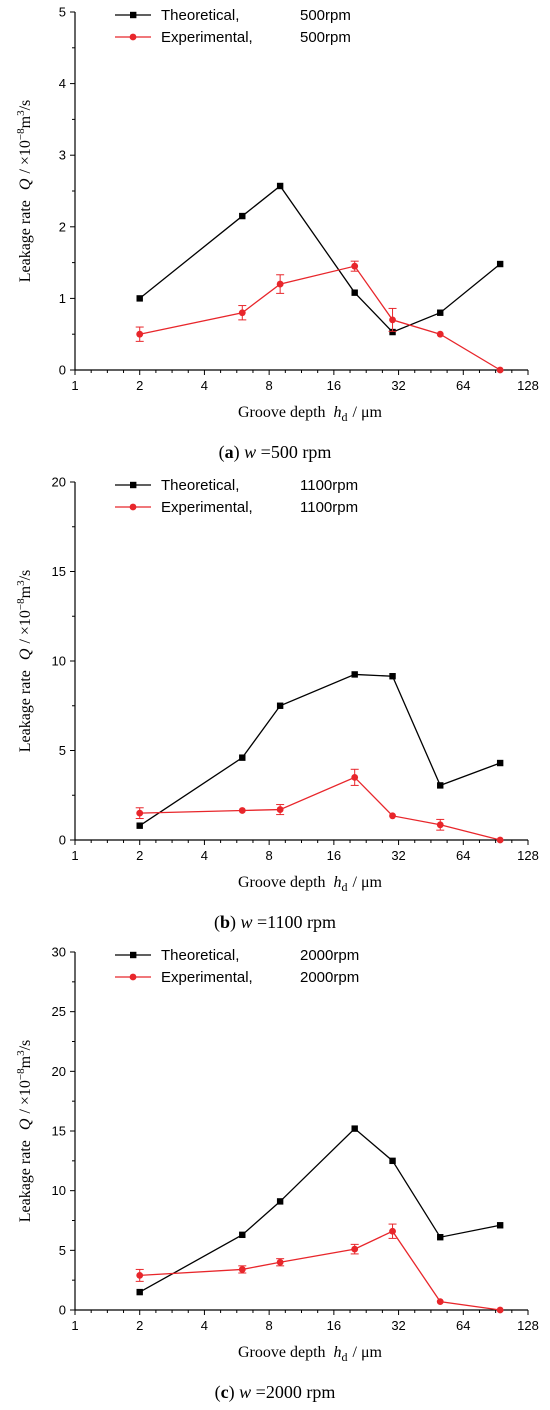  Describe the element at coordinates (59, 1131) in the screenshot. I see `y-tick-label: 15` at that location.